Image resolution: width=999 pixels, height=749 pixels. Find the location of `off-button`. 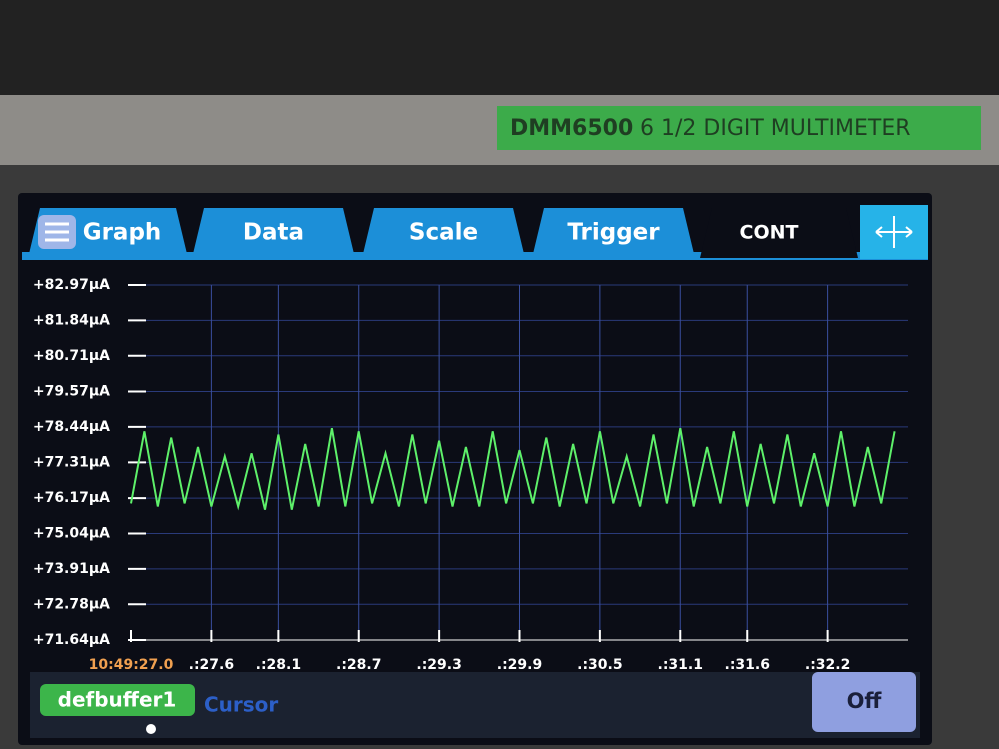

off-button is located at coordinates (864, 702).